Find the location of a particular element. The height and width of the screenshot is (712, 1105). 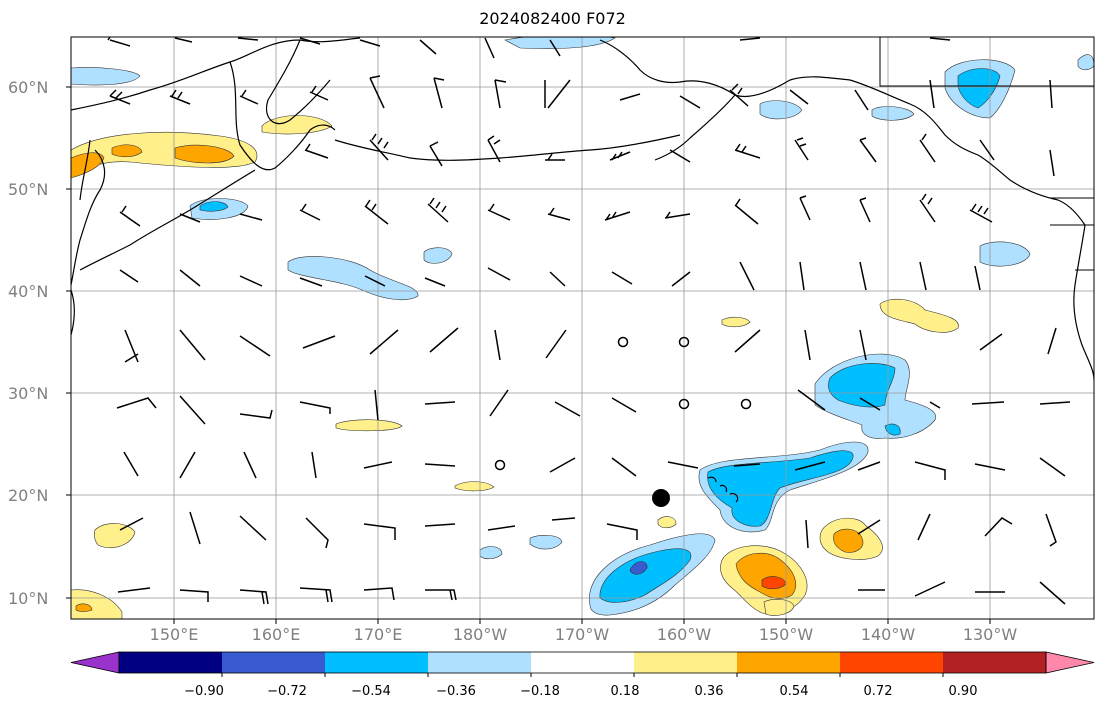

coast-asia-mainland is located at coordinates (73, 312).